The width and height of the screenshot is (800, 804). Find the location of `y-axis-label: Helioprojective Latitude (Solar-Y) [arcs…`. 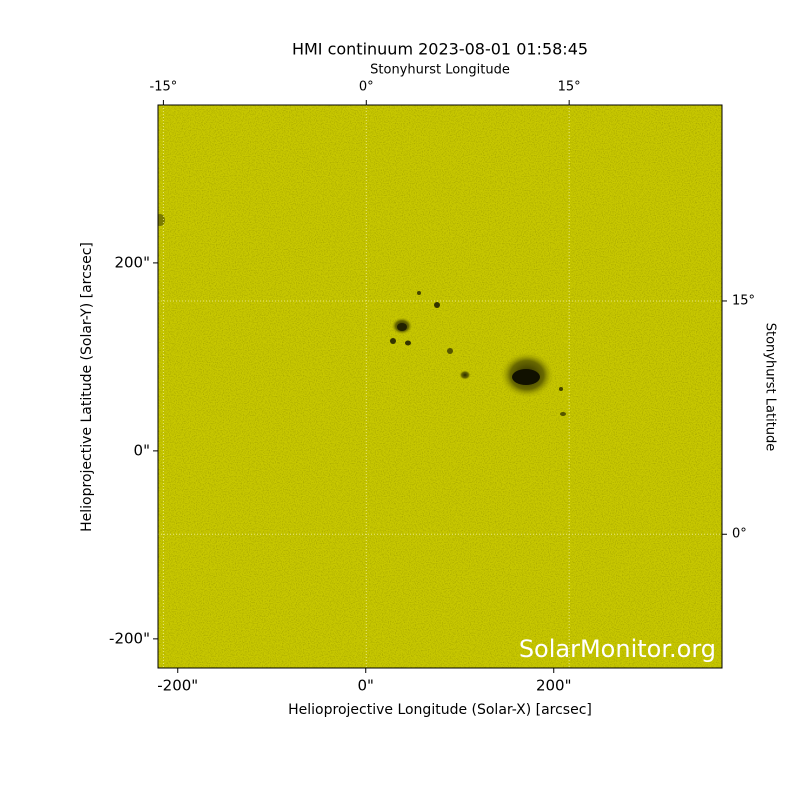

y-axis-label: Helioprojective Latitude (Solar-Y) [arcs… is located at coordinates (87, 387).